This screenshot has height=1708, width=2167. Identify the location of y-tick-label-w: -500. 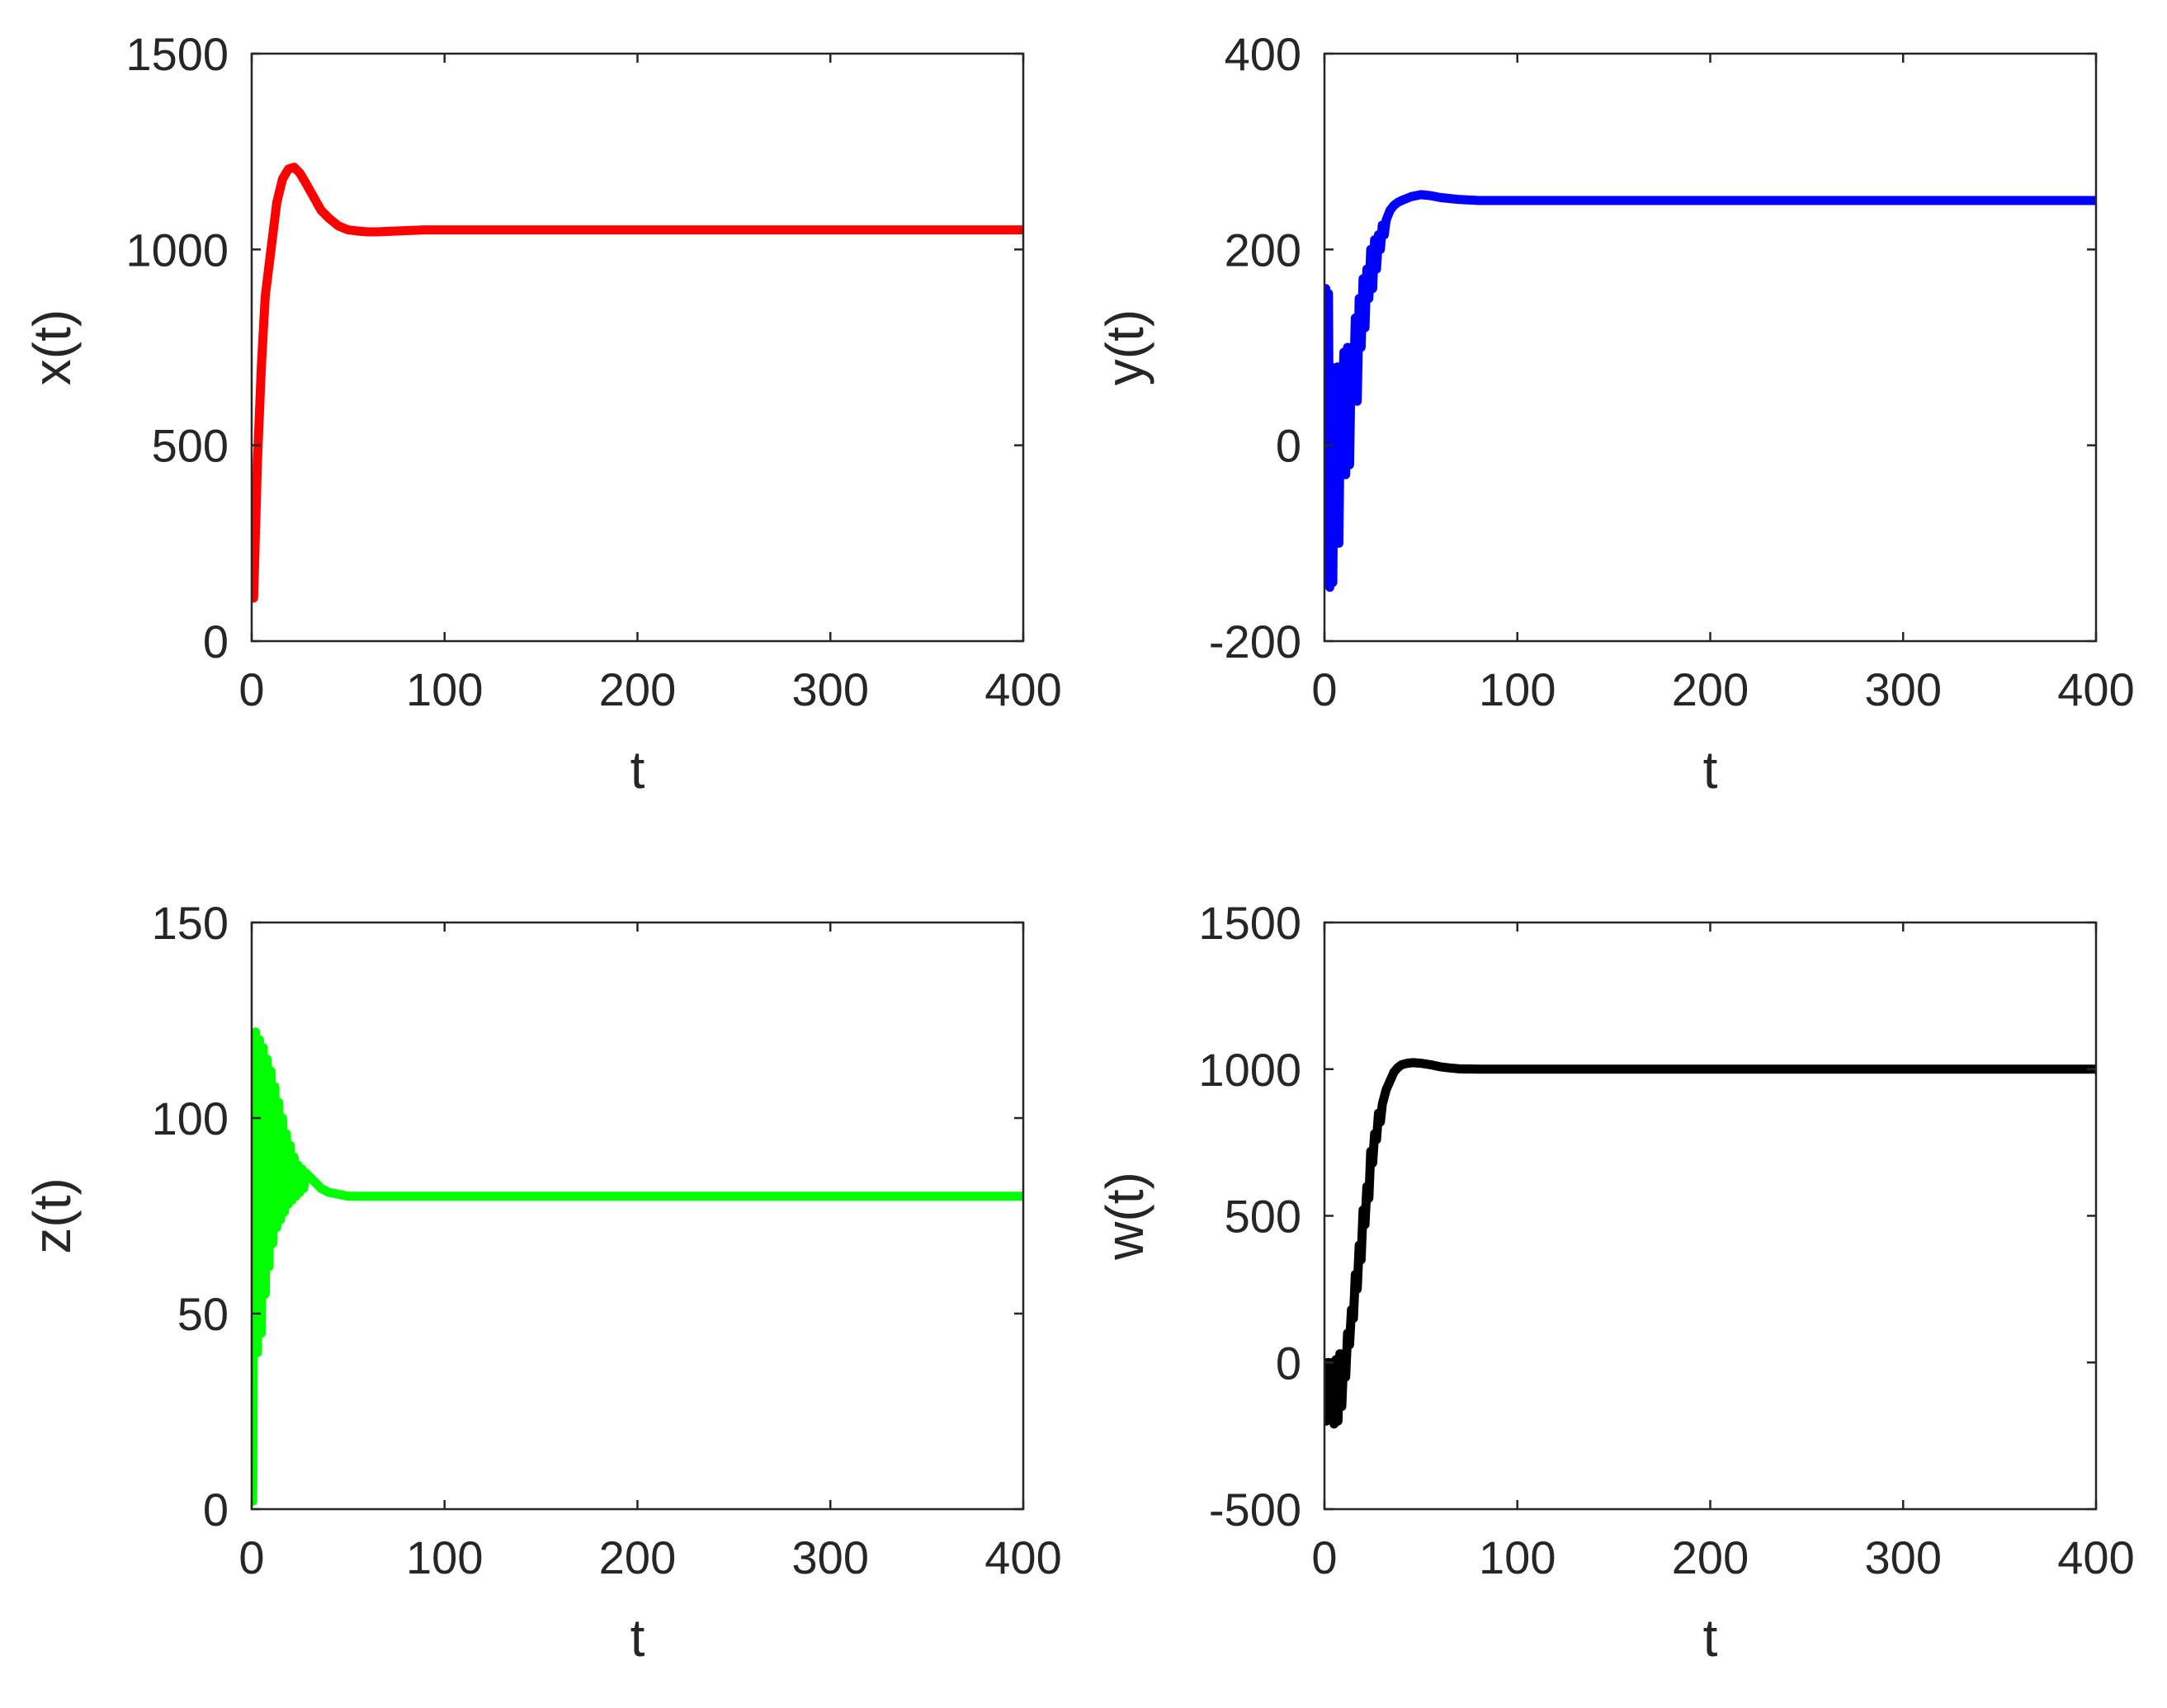
(1255, 1510).